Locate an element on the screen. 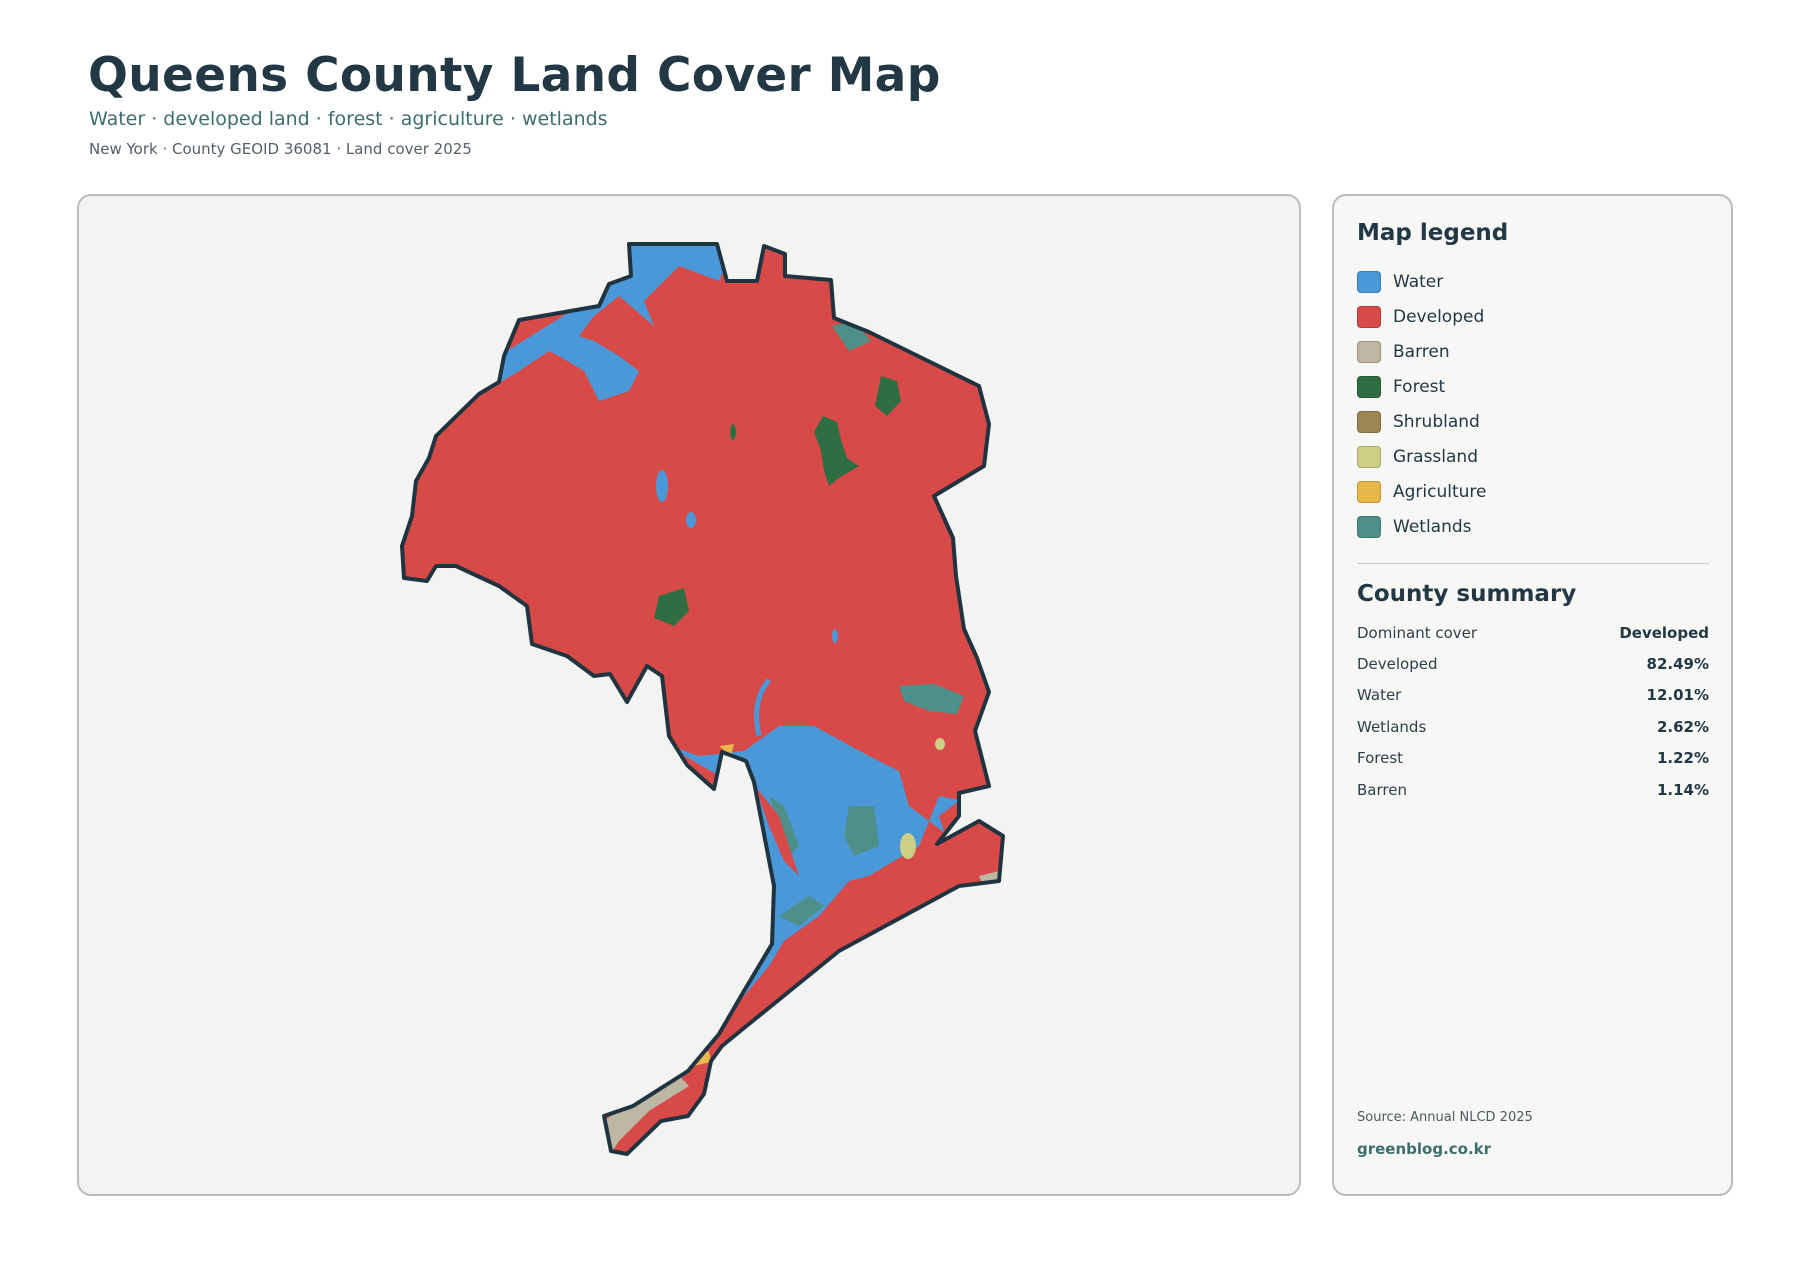 The height and width of the screenshot is (1273, 1800). legend-item-agriculture: Agriculture is located at coordinates (1422, 491).